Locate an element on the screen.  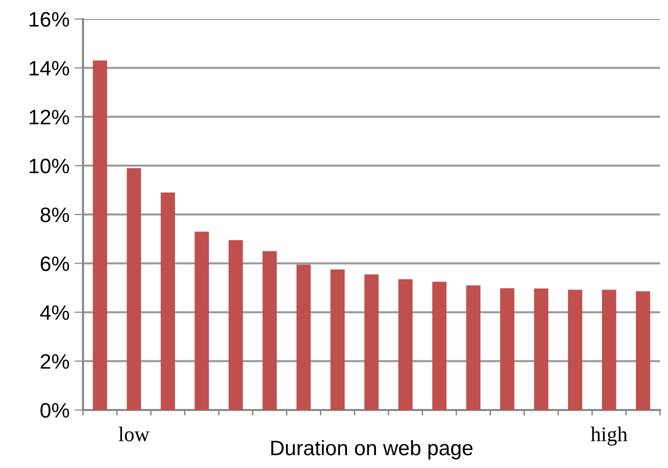
y-tick-label: 14% is located at coordinates (50, 68).